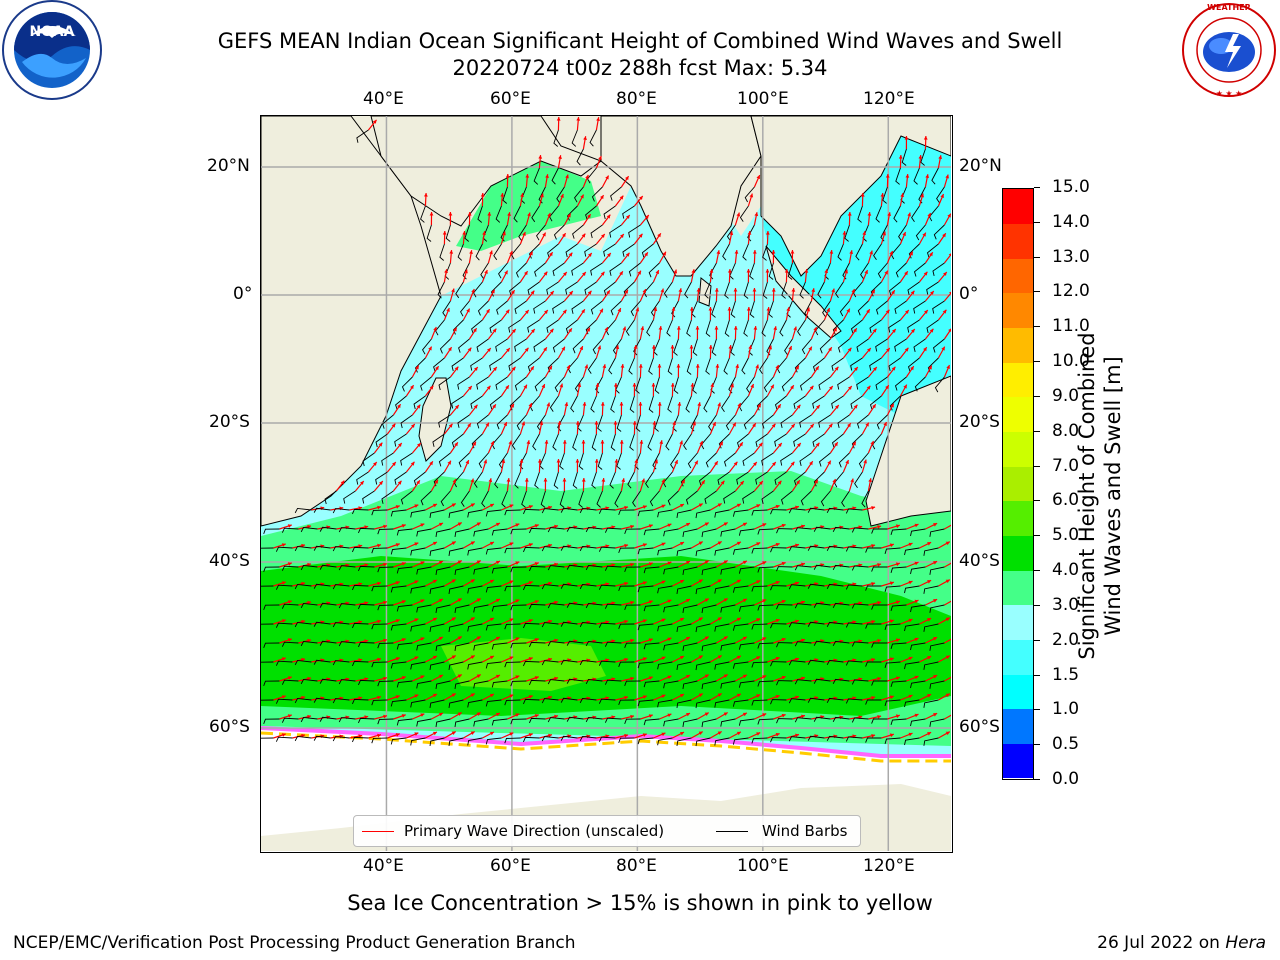 The image size is (1280, 960). I want to click on colorbar-swatch, so click(1018, 761).